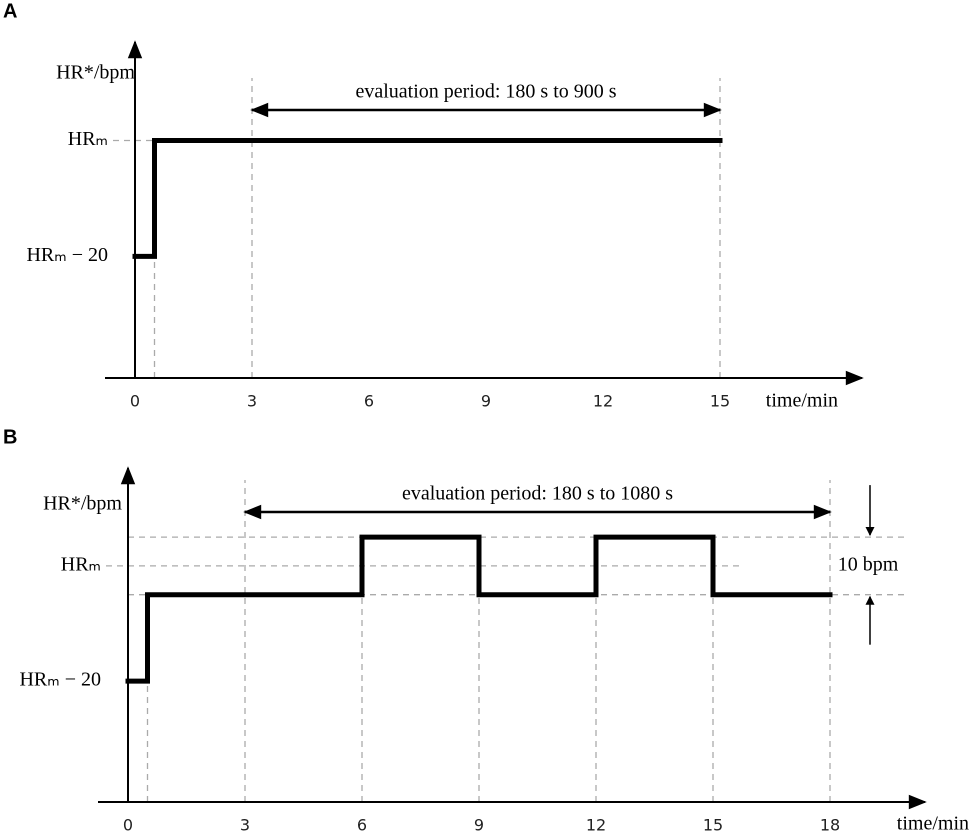 The width and height of the screenshot is (969, 838). I want to click on period-label: evaluation period: 180 s to 900 s, so click(485, 92).